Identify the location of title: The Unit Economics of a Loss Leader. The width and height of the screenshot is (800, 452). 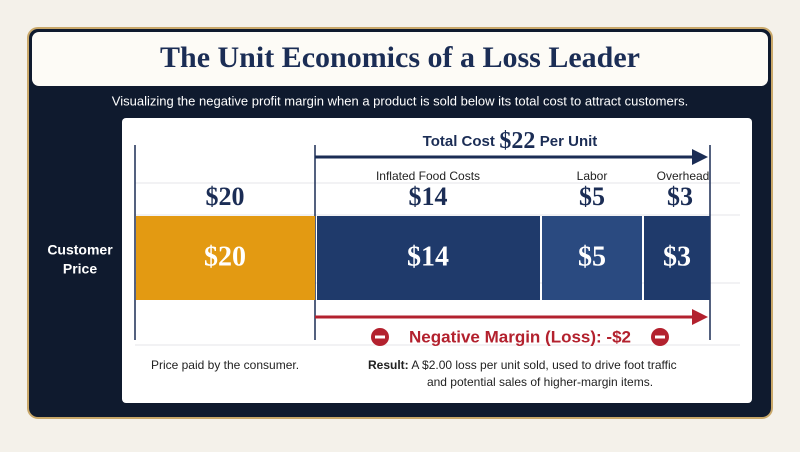
(400, 57).